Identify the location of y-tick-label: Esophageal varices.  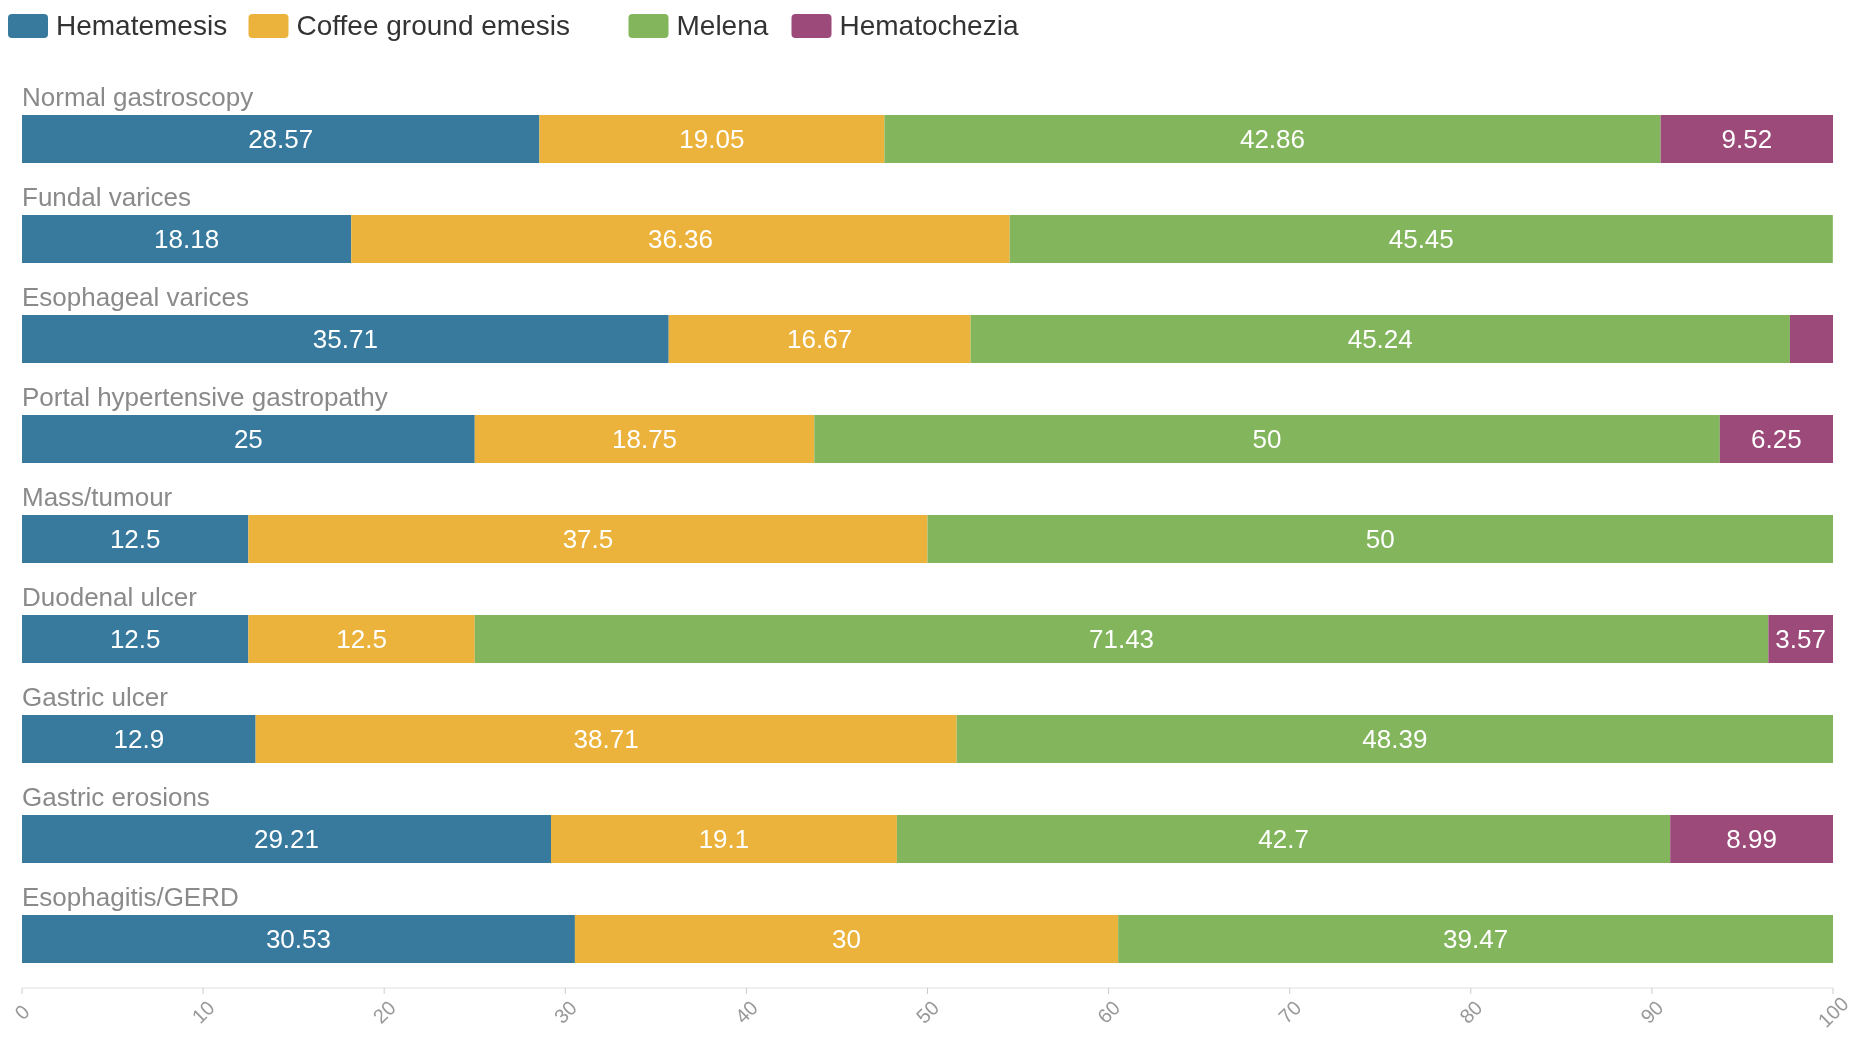
(135, 297).